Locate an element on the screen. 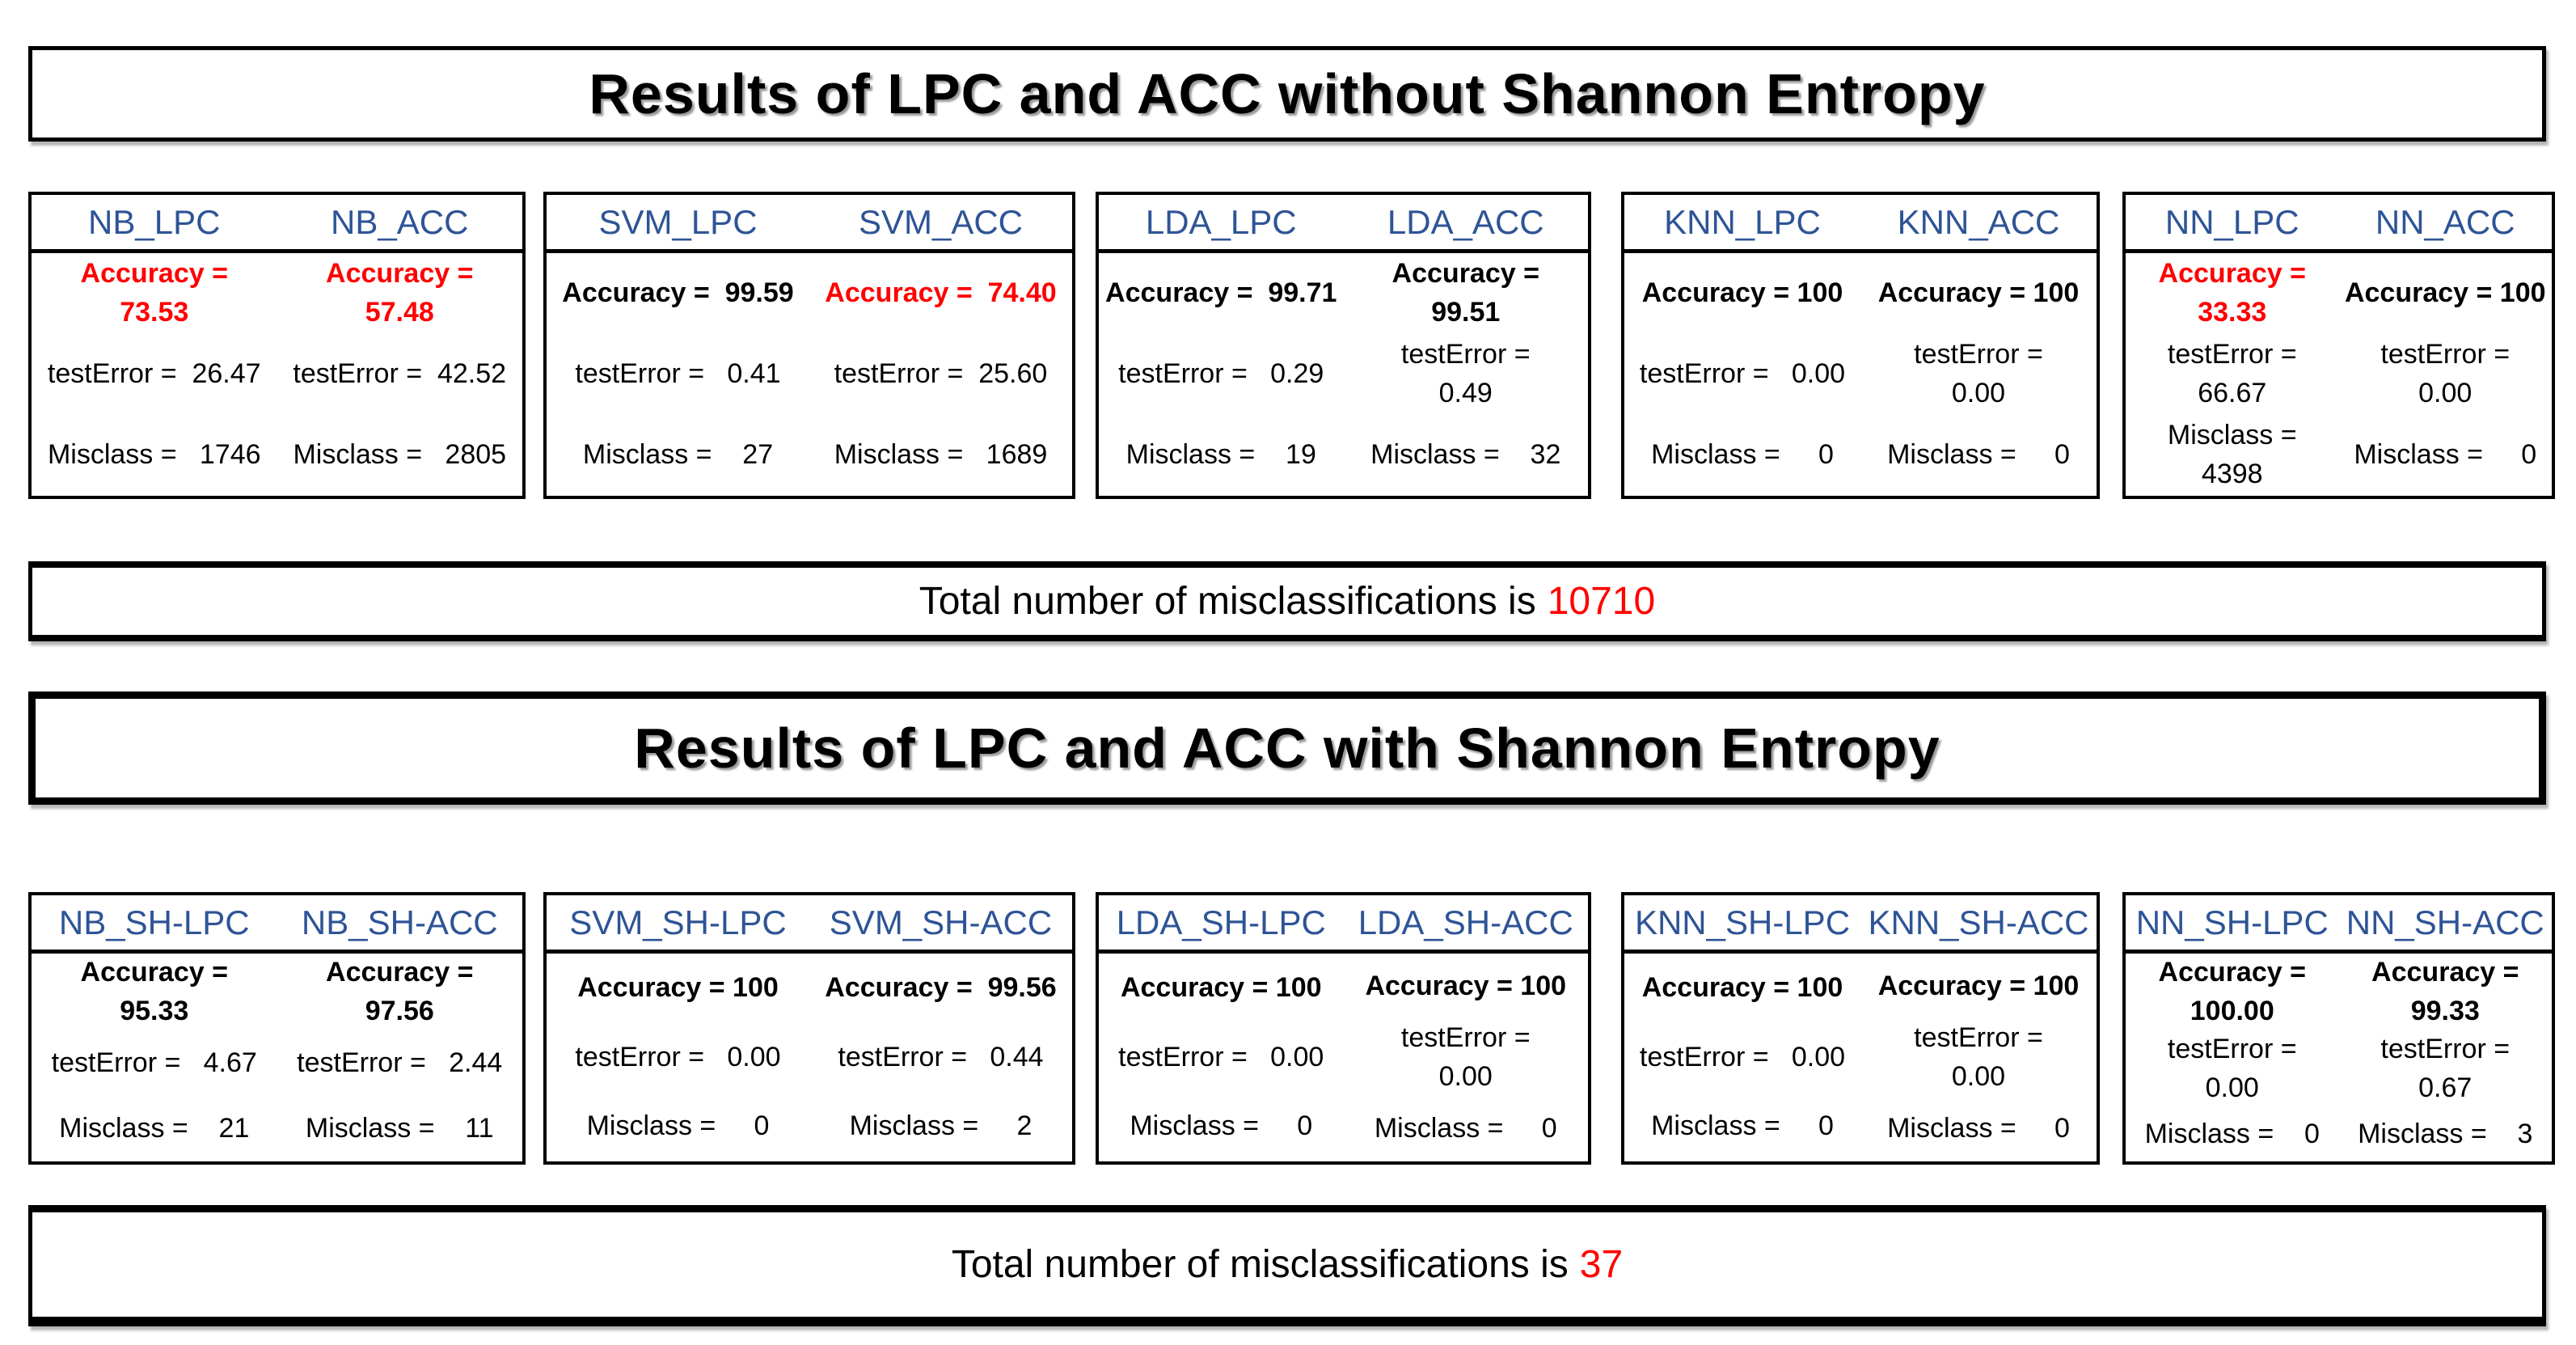  column-header-lda-sh-acc: LDA_SH-ACC is located at coordinates (1465, 922).